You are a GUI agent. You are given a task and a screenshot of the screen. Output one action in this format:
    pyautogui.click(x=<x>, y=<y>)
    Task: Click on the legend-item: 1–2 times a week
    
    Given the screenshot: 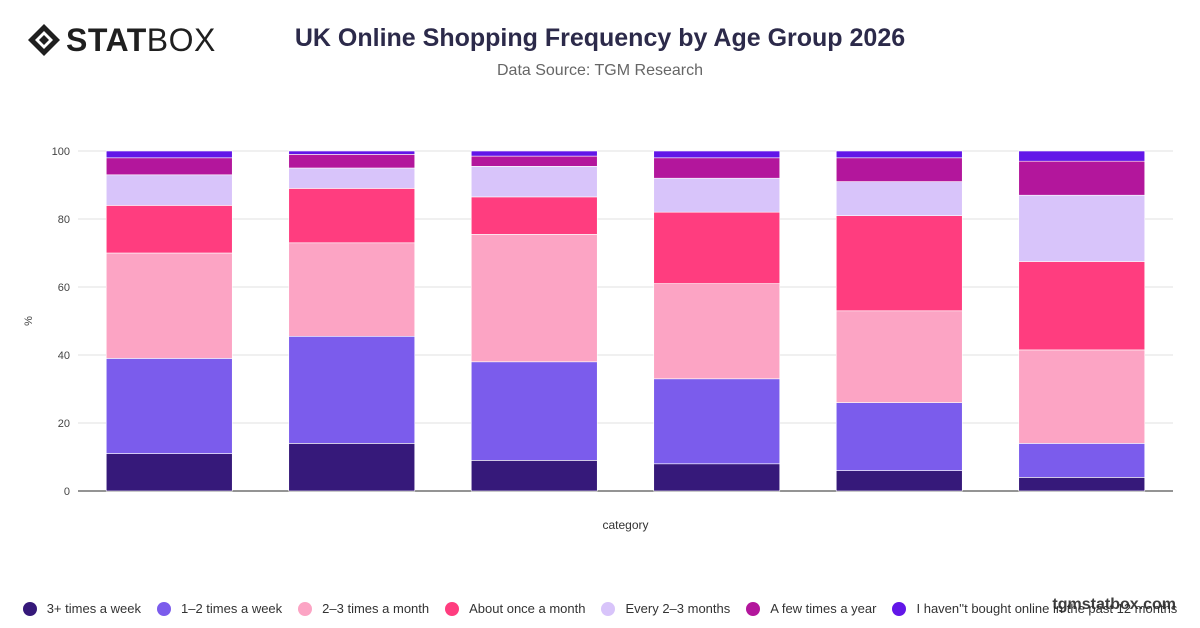 What is the action you would take?
    pyautogui.click(x=219, y=608)
    